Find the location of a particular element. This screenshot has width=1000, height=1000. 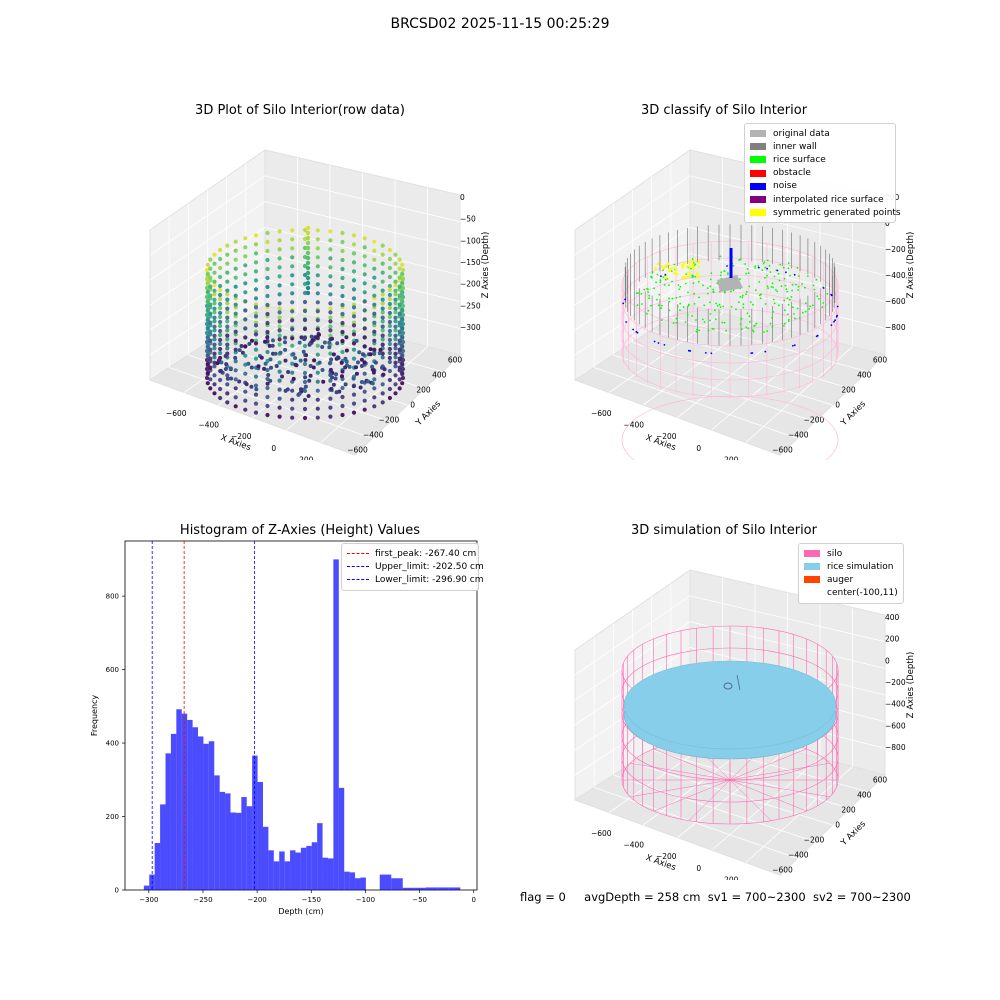

legend-item: Upper_limit: -202.50 cm is located at coordinates (415, 566).